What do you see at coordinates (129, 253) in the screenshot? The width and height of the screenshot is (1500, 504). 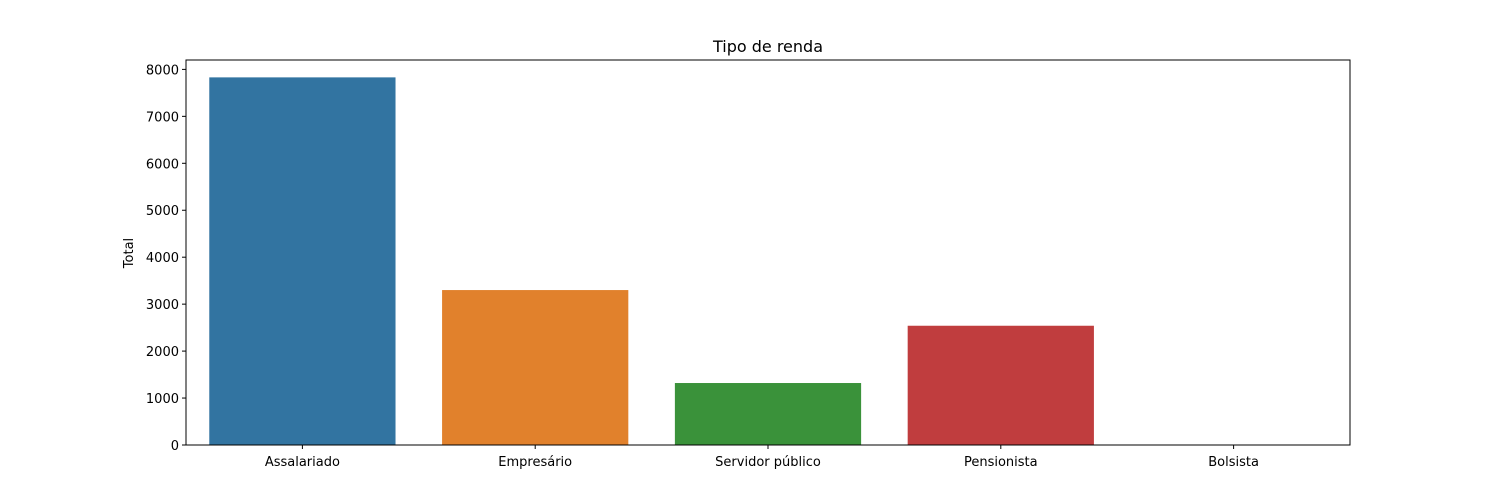 I see `y-axis-label: Total` at bounding box center [129, 253].